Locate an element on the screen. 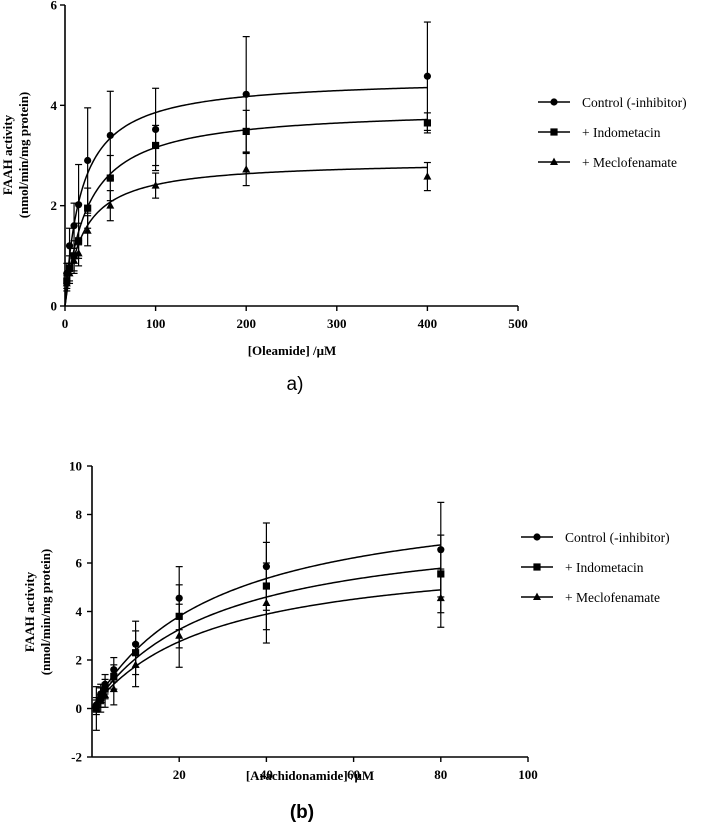 The width and height of the screenshot is (709, 823). x-tick-label: 20 is located at coordinates (179, 774).